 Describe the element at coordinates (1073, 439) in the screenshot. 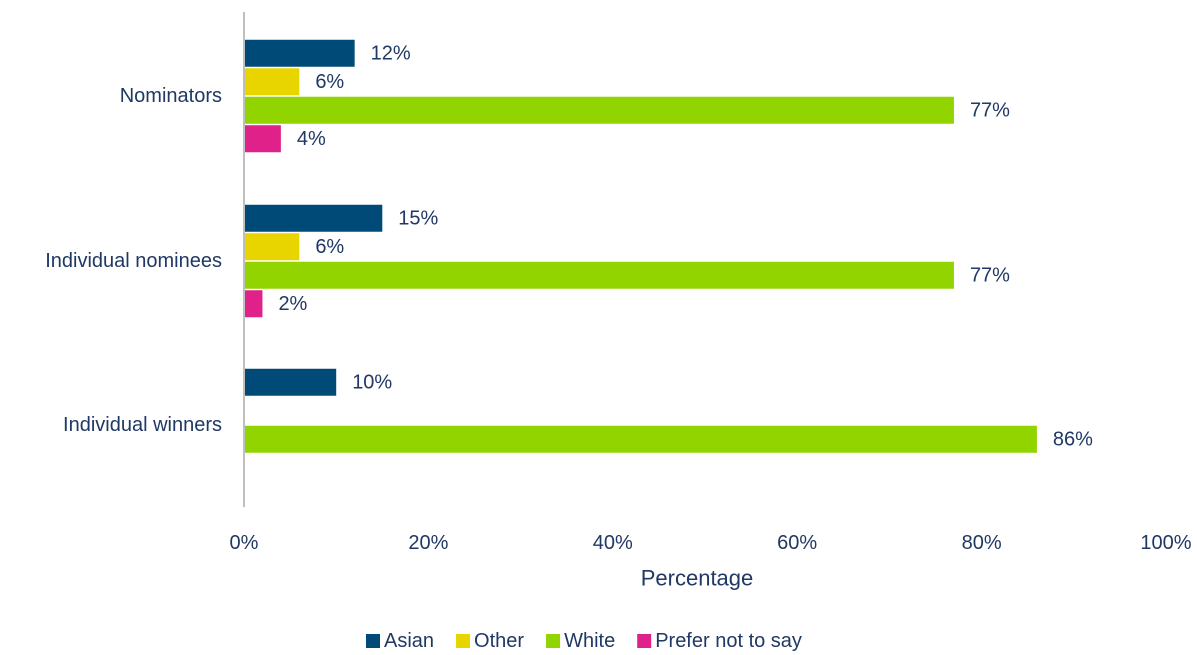

I see `data-label: 86%` at that location.